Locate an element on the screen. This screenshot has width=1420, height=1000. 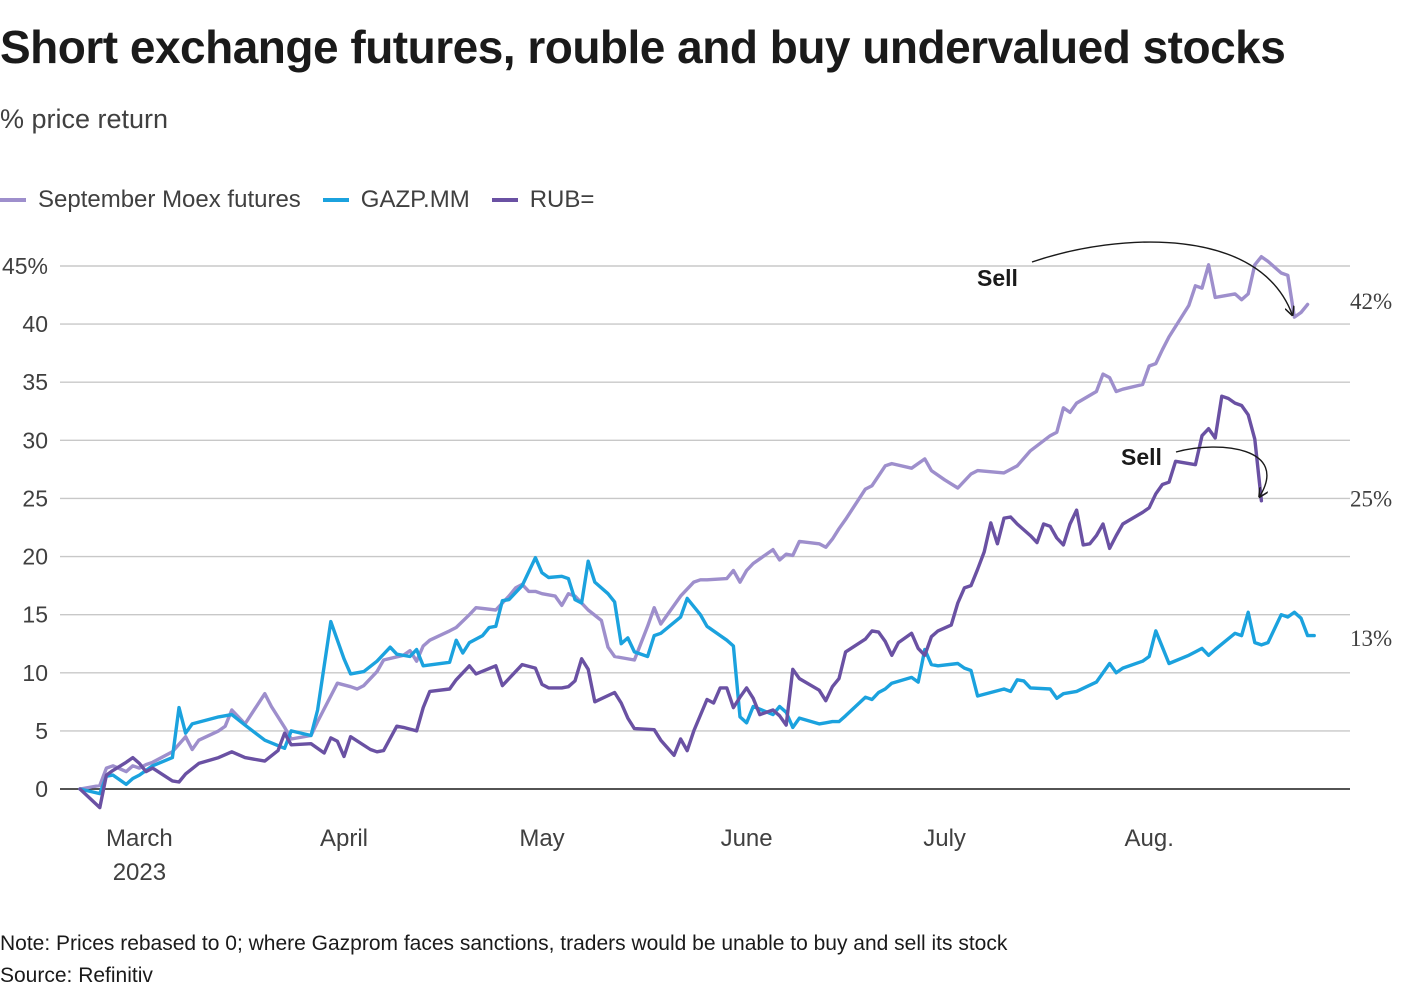
y-tick-label: 10 is located at coordinates (35, 673).